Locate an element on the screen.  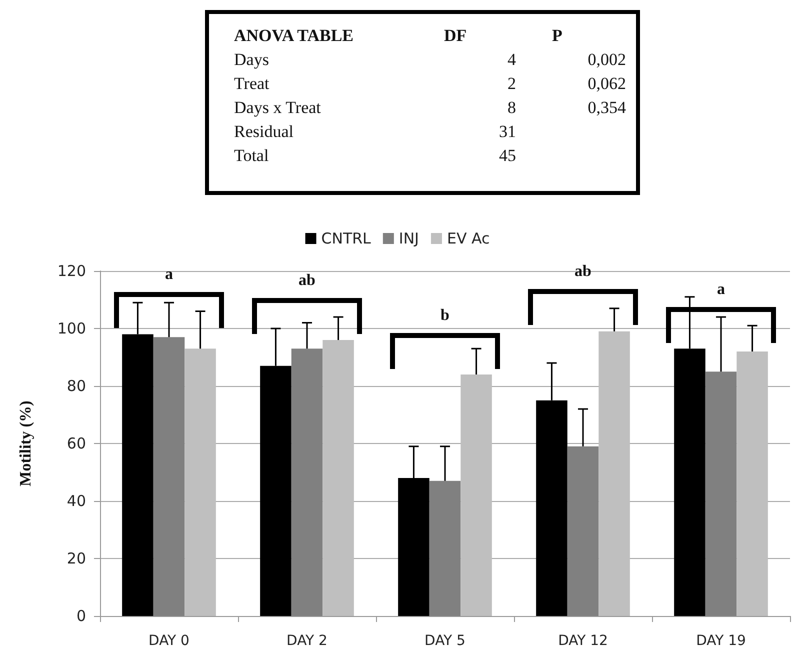
y-tick-label: 120 is located at coordinates (71, 271).